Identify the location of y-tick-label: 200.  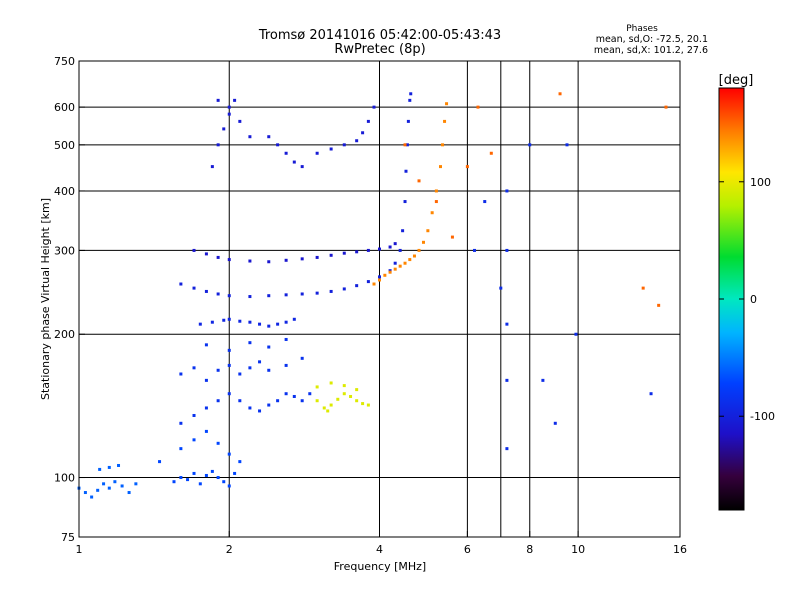
(64, 334).